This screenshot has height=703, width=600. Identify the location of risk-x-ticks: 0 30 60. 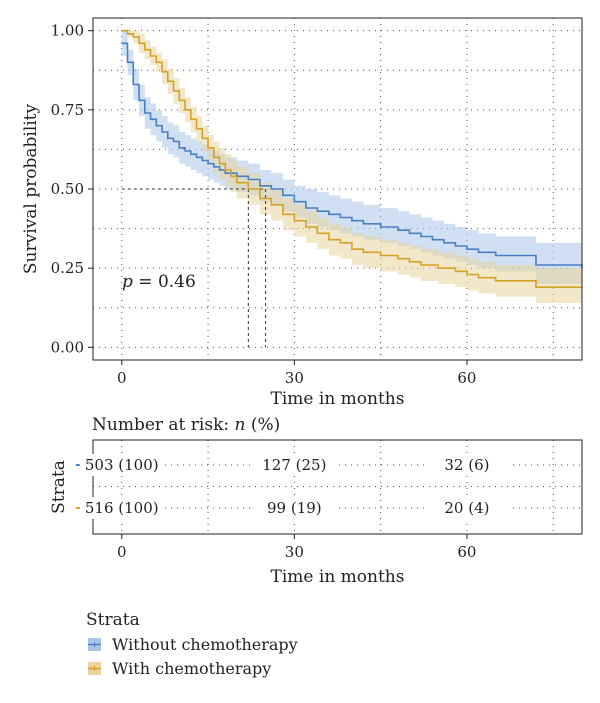
(296, 547).